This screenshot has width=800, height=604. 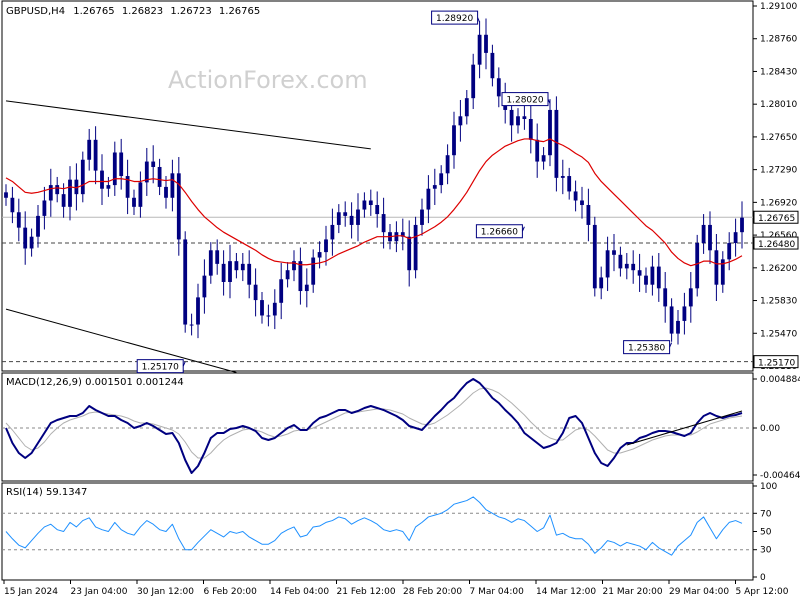 I want to click on x-tick-label: 6 Feb 20:00, so click(x=231, y=592).